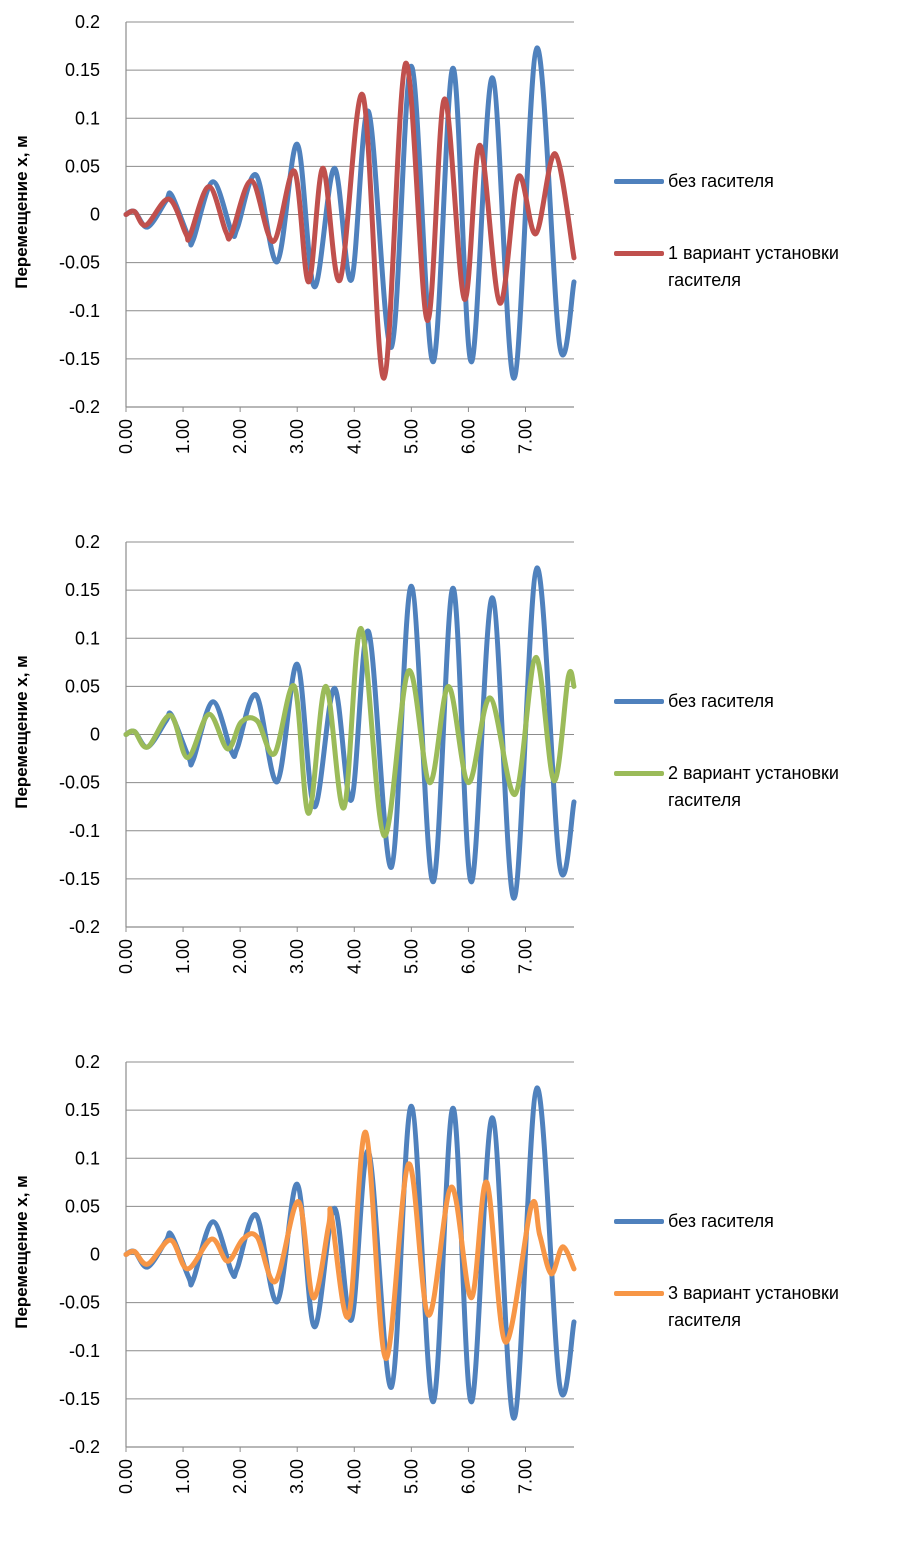  Describe the element at coordinates (753, 786) in the screenshot. I see `legend-label: 2 вариант установки гасителя` at that location.